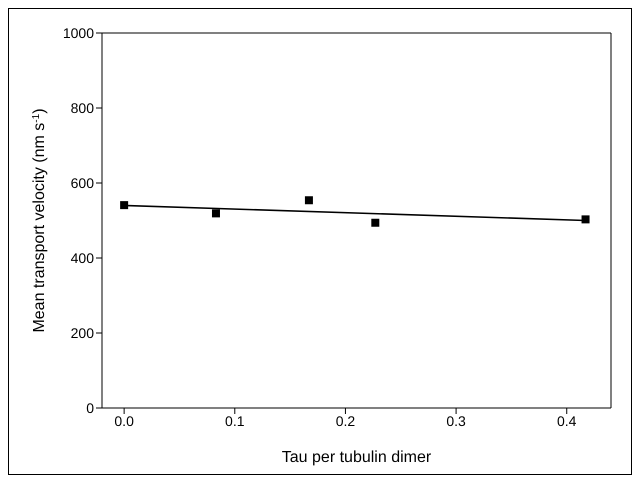 Image resolution: width=640 pixels, height=483 pixels. Describe the element at coordinates (124, 420) in the screenshot. I see `x-tick-label: 0.0` at that location.